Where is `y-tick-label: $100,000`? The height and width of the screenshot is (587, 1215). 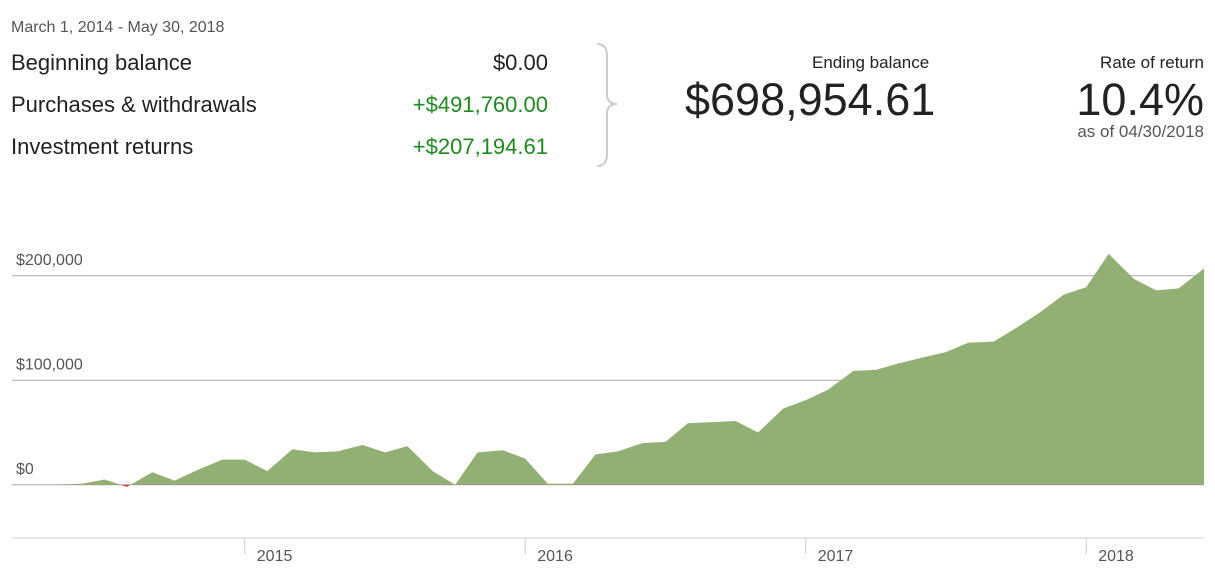
y-tick-label: $100,000 is located at coordinates (49, 364).